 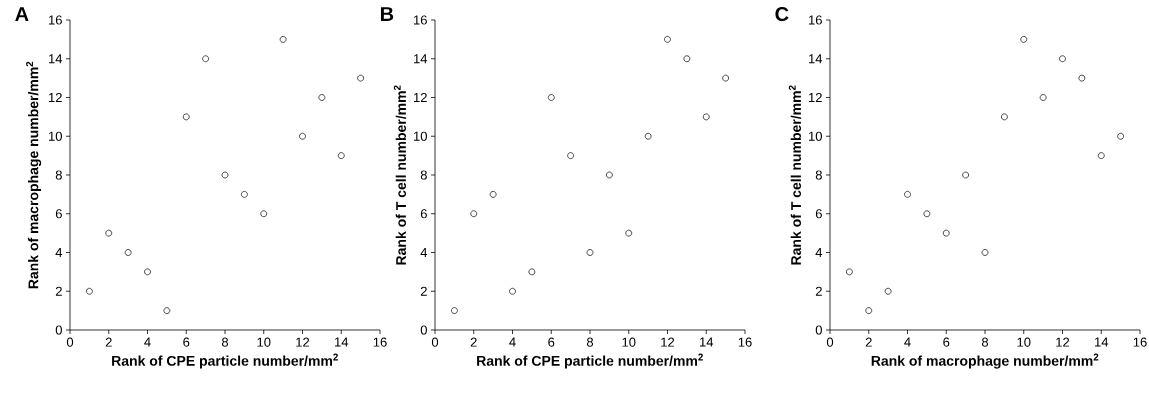 I want to click on chart-title: C, so click(x=782, y=14).